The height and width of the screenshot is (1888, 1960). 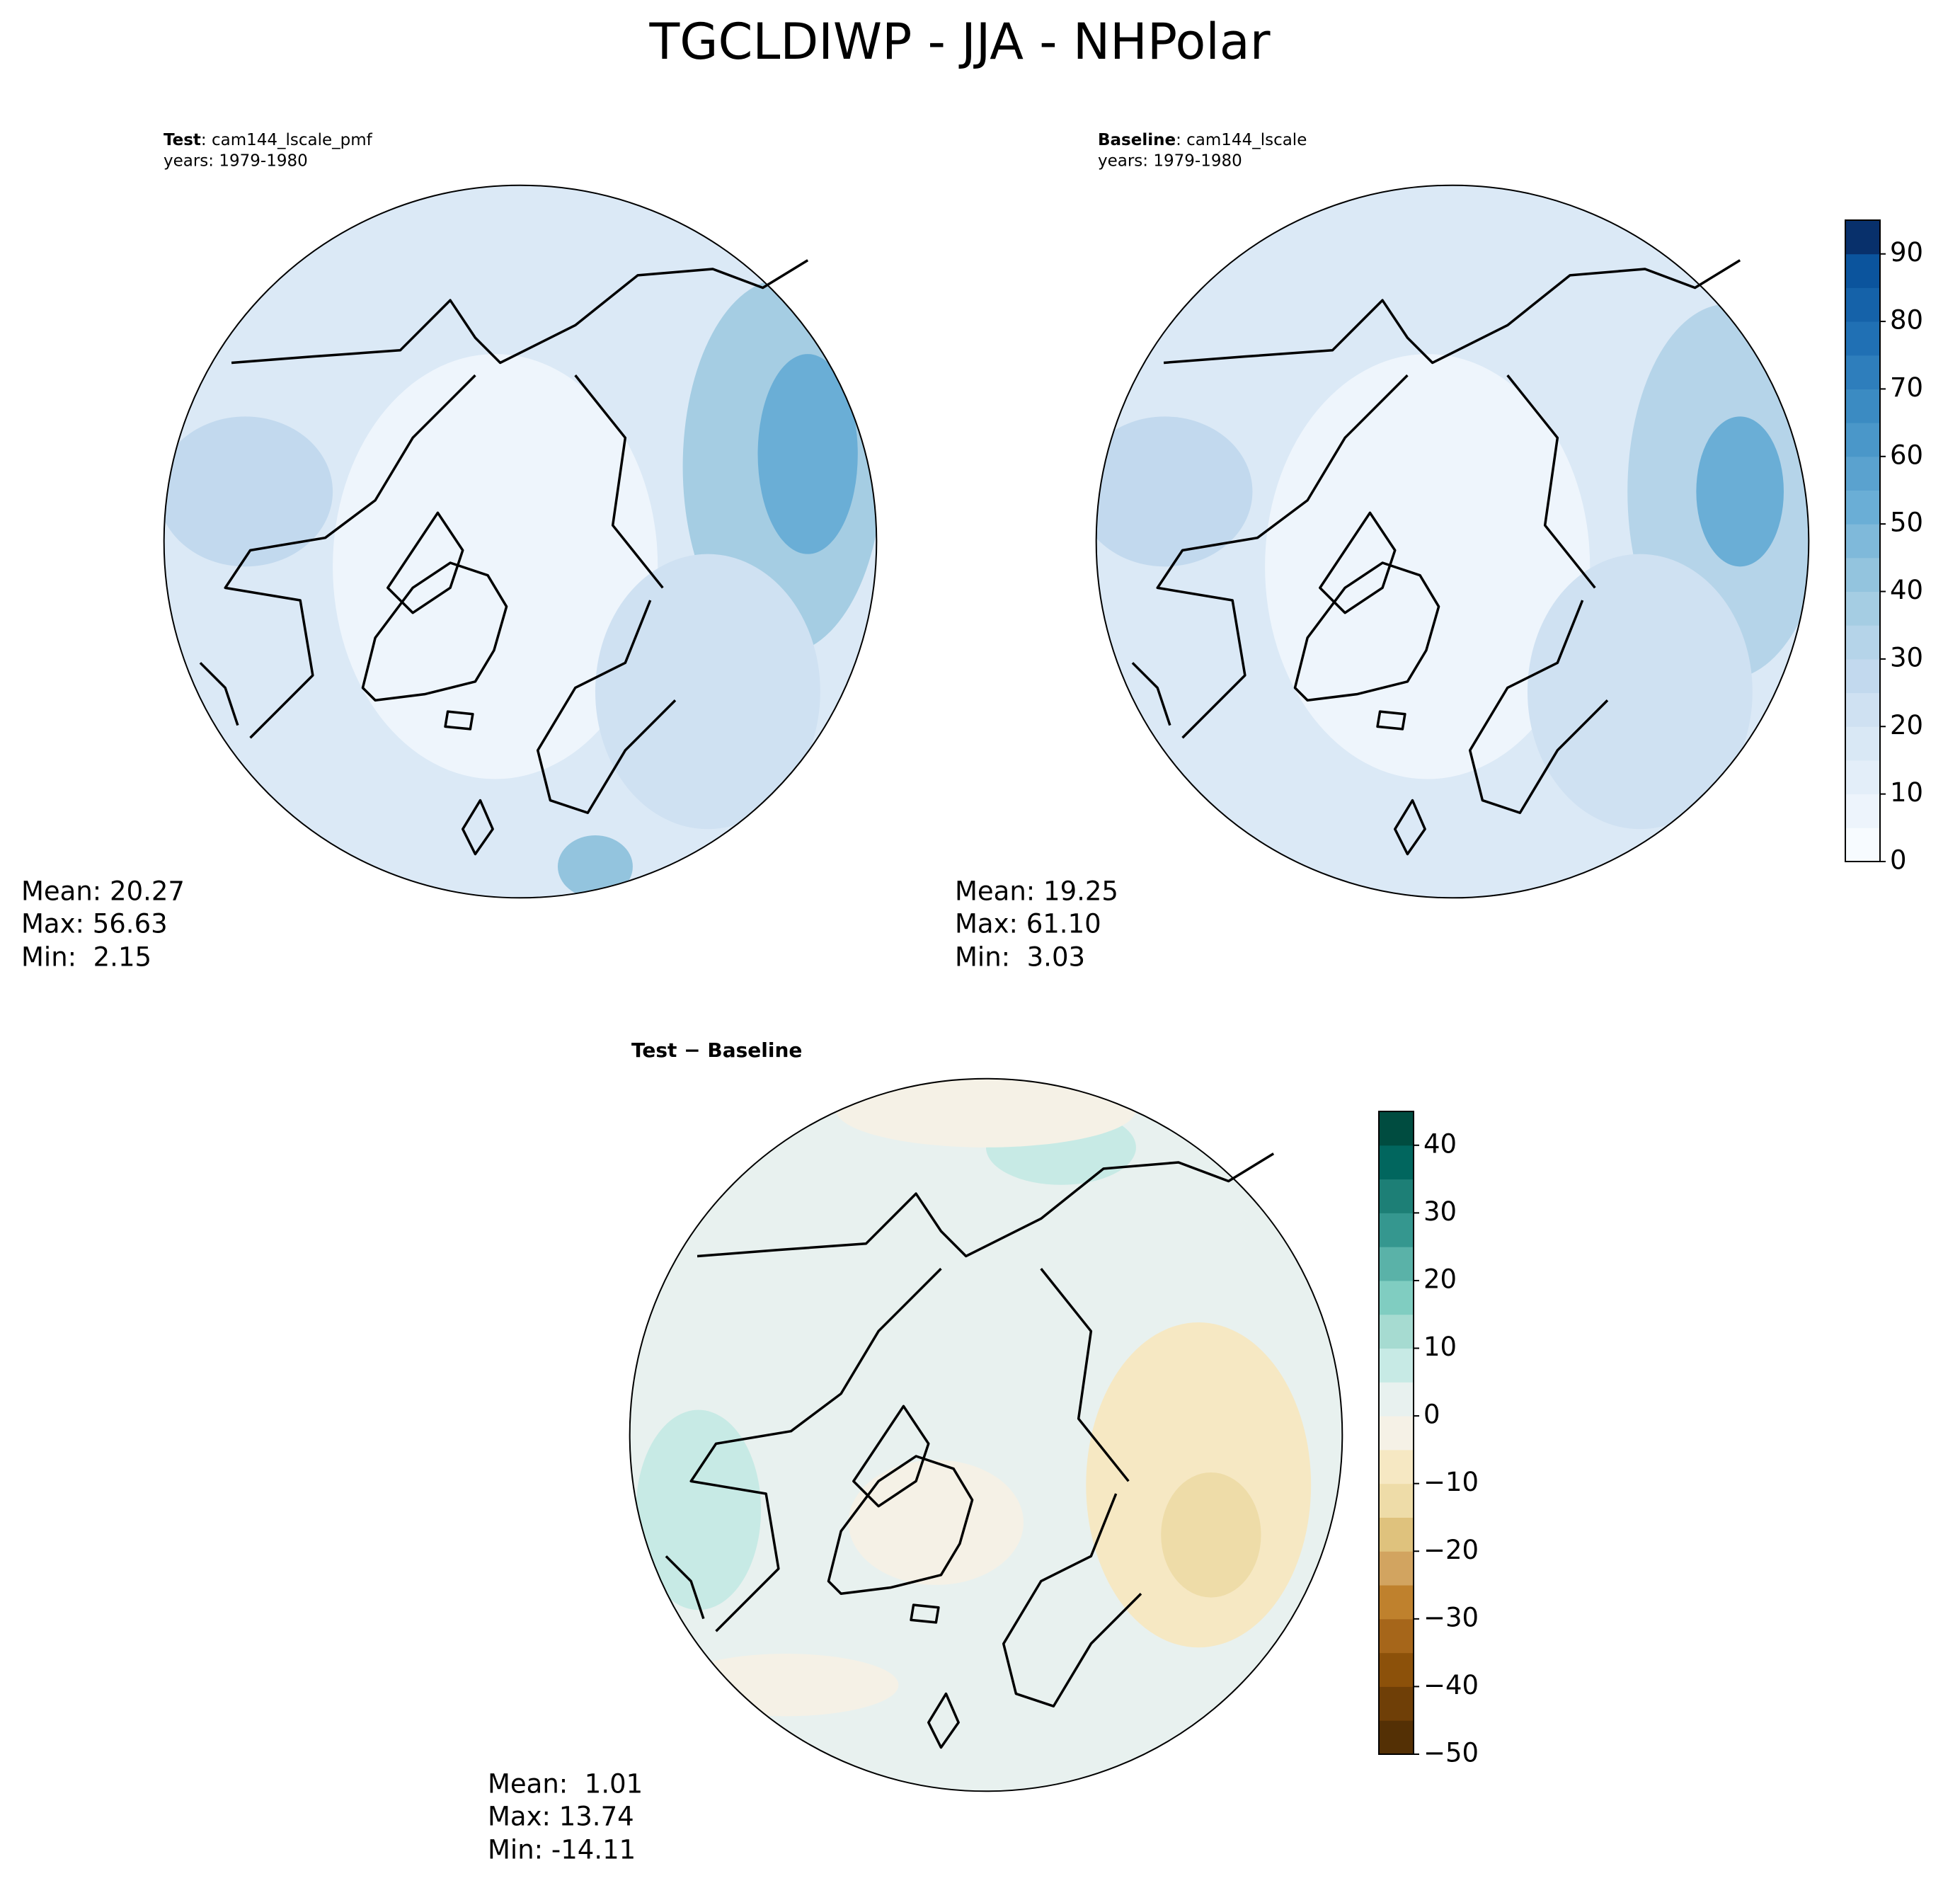 What do you see at coordinates (1451, 1685) in the screenshot?
I see `colorbar-tick-label: −40` at bounding box center [1451, 1685].